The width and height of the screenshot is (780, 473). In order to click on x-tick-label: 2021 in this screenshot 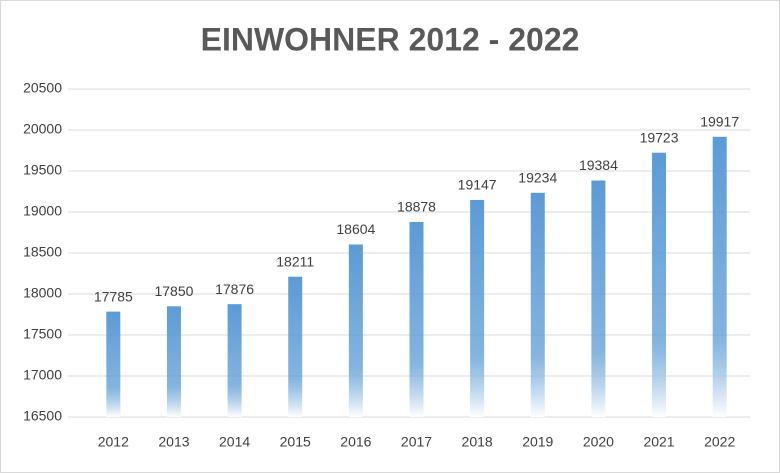, I will do `click(658, 442)`.